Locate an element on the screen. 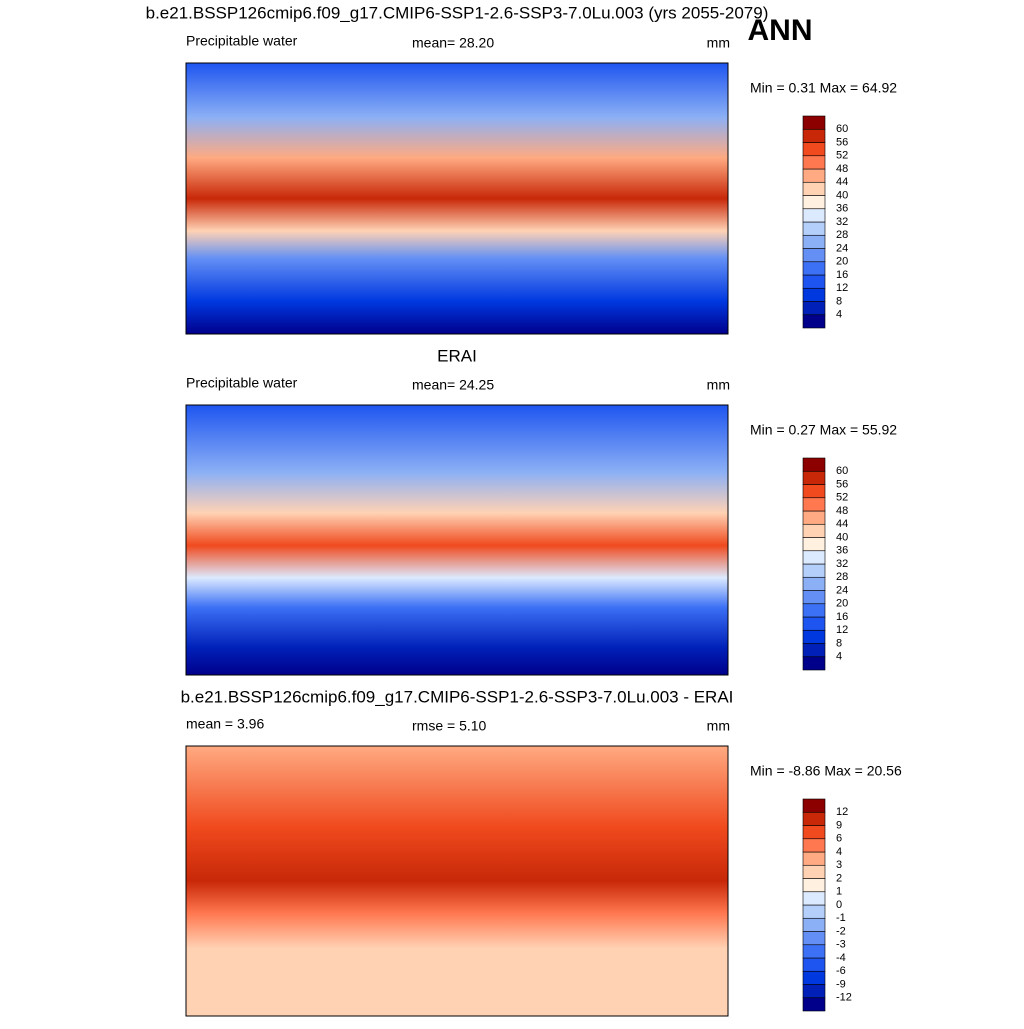 The width and height of the screenshot is (1024, 1029). panel-left-label: mean = 3.96 is located at coordinates (225, 724).